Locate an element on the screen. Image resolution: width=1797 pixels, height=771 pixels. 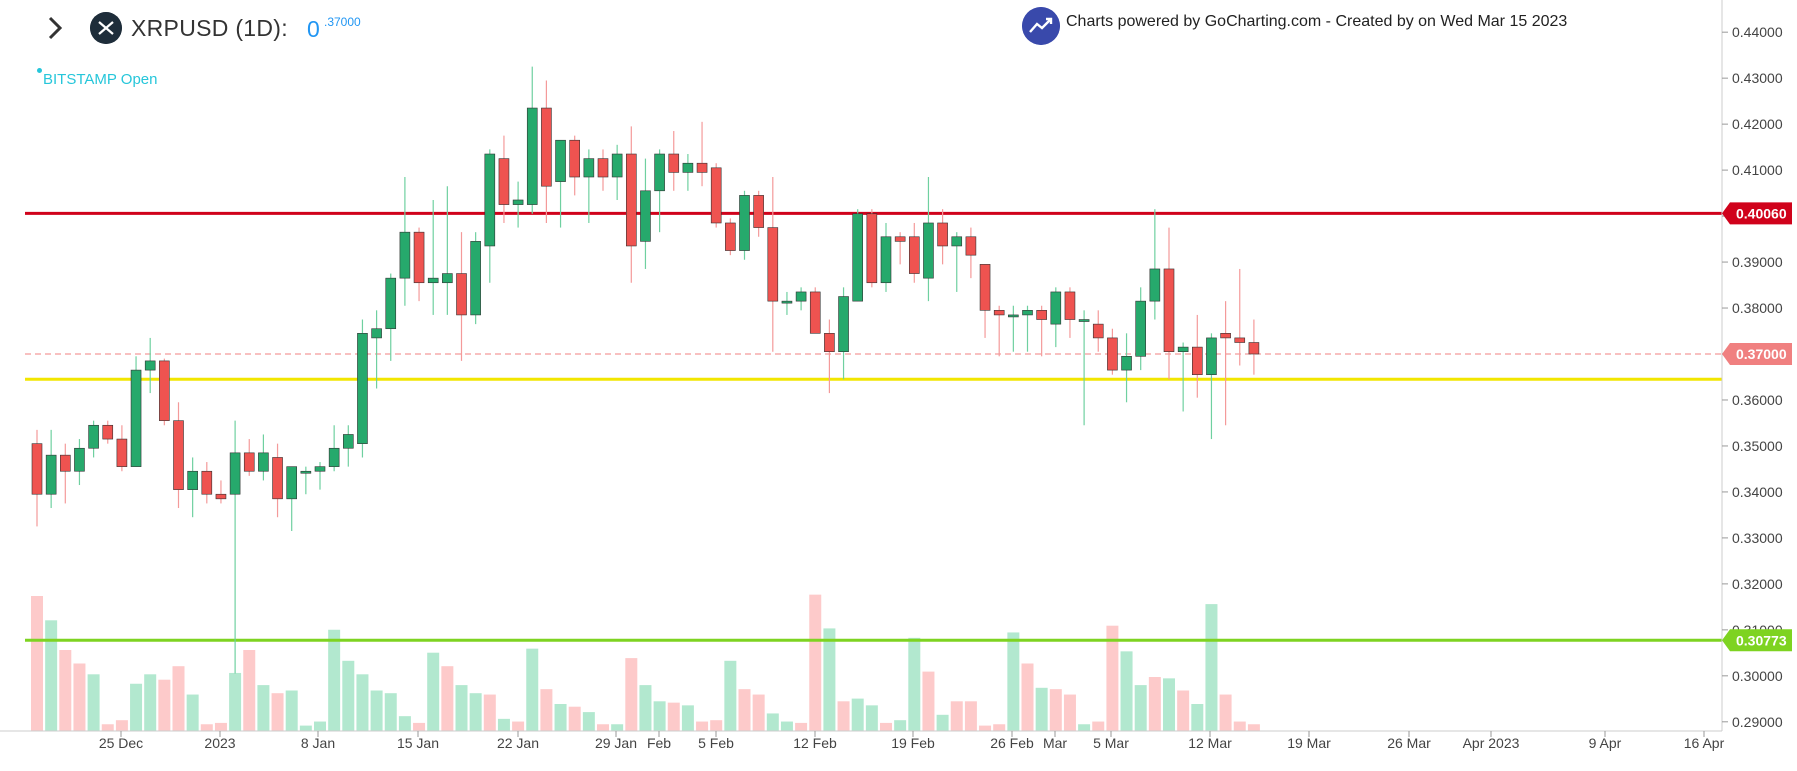
x-tick-label: 2023 is located at coordinates (219, 743).